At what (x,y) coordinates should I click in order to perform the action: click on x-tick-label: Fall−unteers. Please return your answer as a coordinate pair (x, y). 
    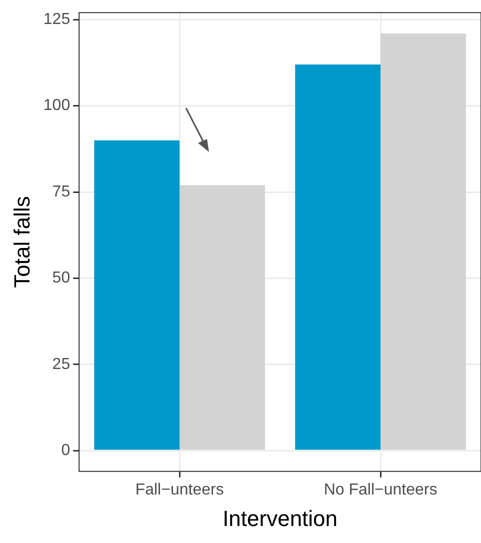
    Looking at the image, I should click on (179, 489).